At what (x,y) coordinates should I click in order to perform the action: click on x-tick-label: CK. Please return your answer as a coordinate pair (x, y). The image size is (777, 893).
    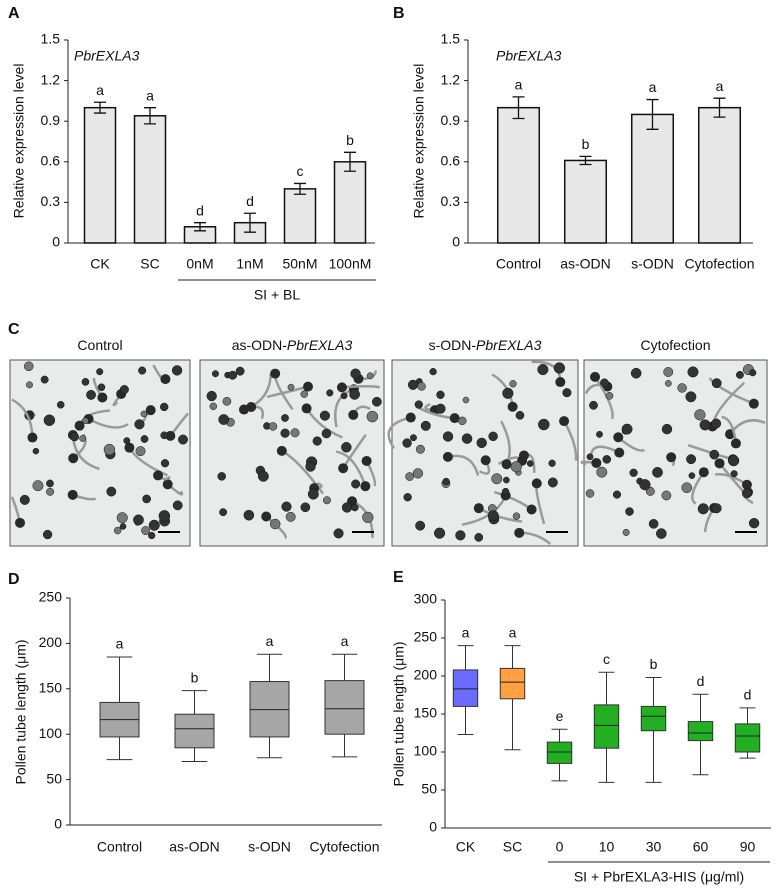
    Looking at the image, I should click on (100, 264).